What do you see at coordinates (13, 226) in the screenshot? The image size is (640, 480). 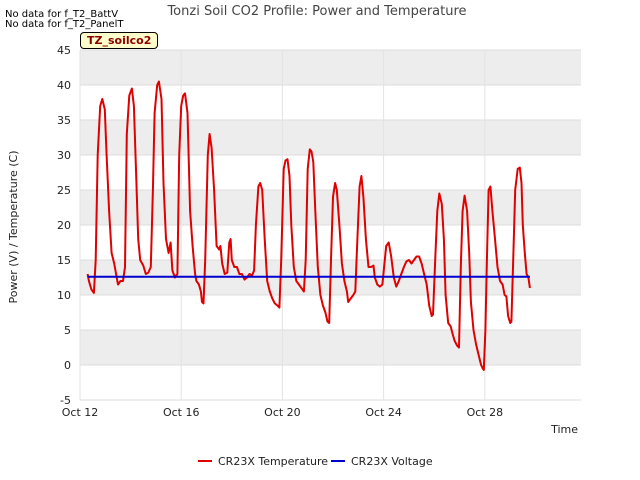 I see `y-axis-label: Power (V) / Temperature (C)` at bounding box center [13, 226].